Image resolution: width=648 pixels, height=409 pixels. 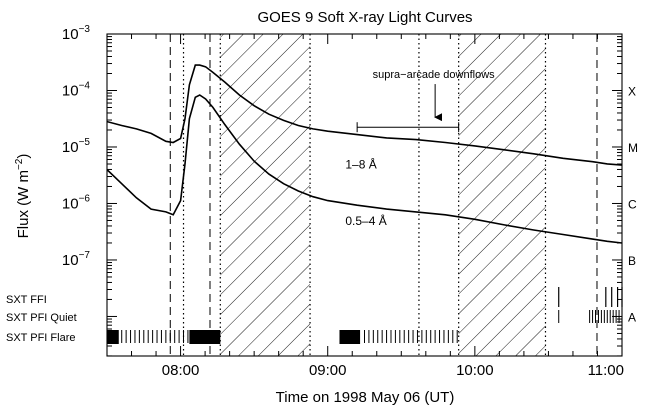 What do you see at coordinates (26, 300) in the screenshot?
I see `instrument-row-label-0: SXT FFI` at bounding box center [26, 300].